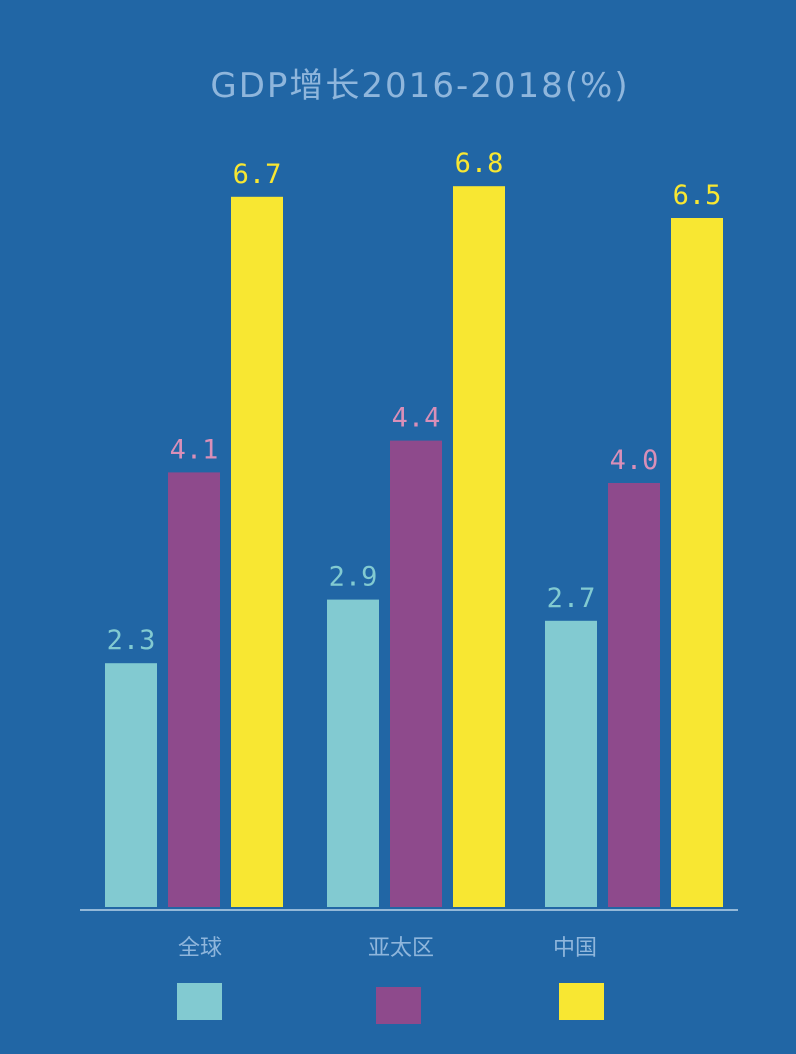  What do you see at coordinates (131, 640) in the screenshot?
I see `data-label: 2.3` at bounding box center [131, 640].